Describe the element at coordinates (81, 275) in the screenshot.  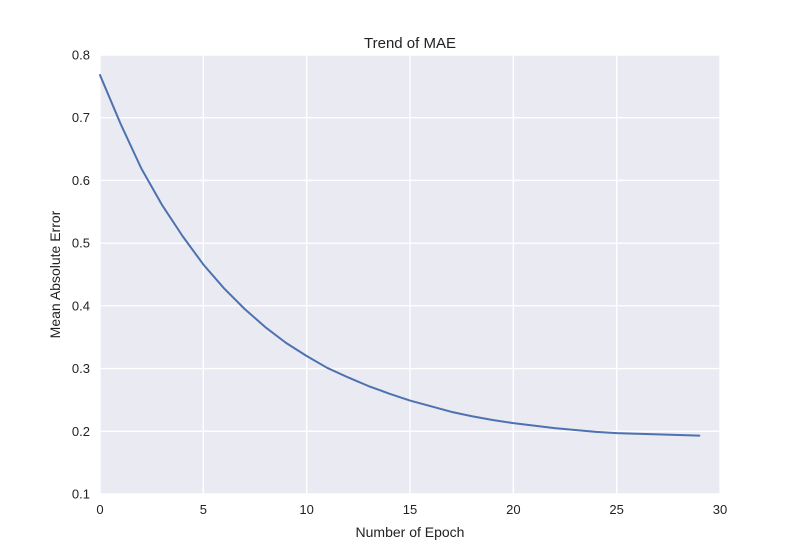
I see `y-axis-ticks: 0.1 0.2 0.3 0.4 0.5 0.6 0.7 0.8` at that location.